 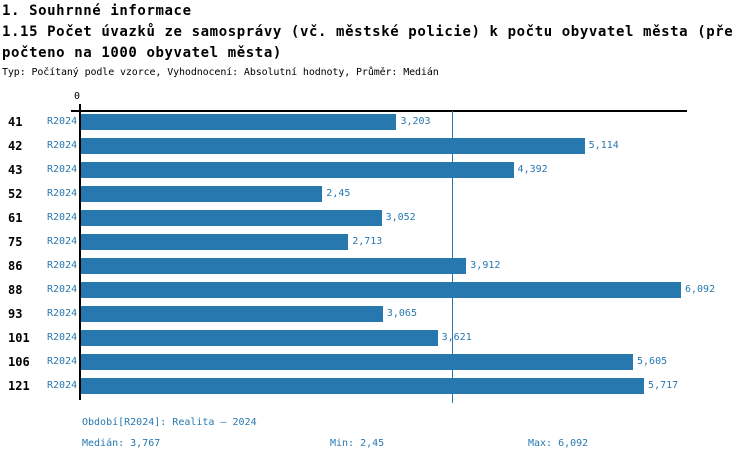 I want to click on stat-median: Medián: 3,767, so click(x=121, y=443).